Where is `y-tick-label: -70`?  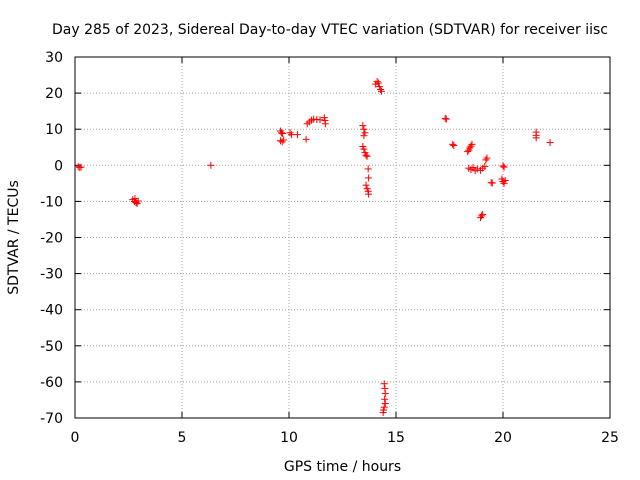 y-tick-label: -70 is located at coordinates (51, 419).